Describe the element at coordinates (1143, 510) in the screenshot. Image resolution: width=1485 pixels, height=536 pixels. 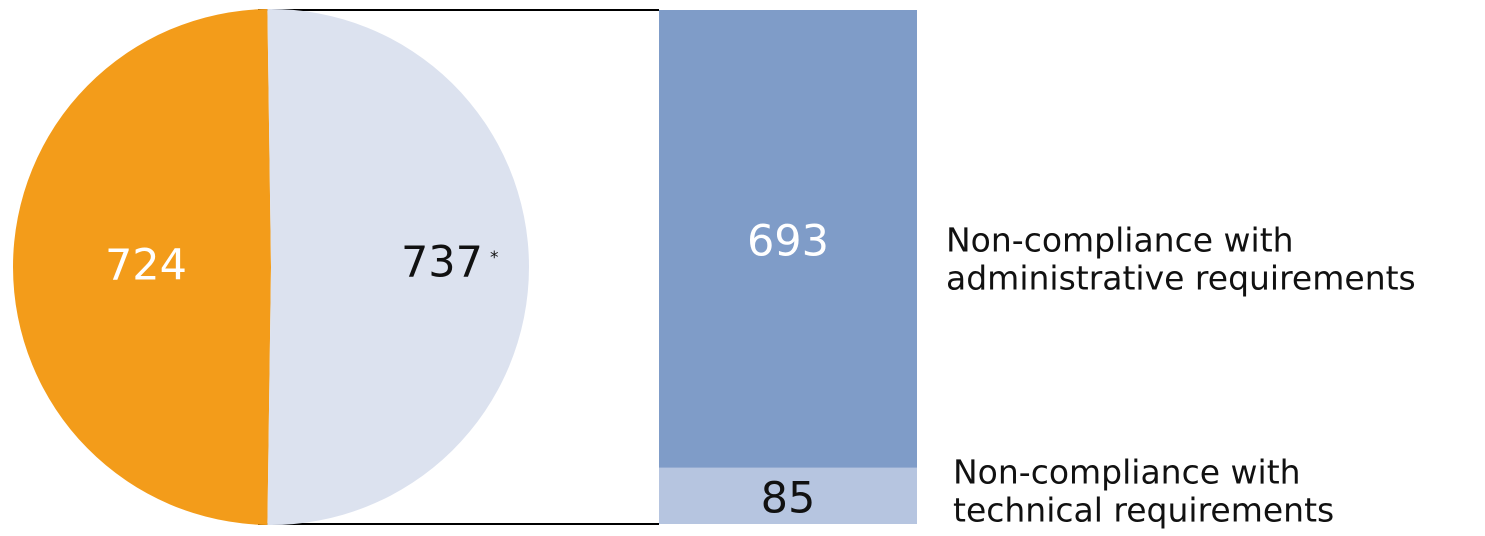
I see `bar-segment-name: technical requirements` at that location.